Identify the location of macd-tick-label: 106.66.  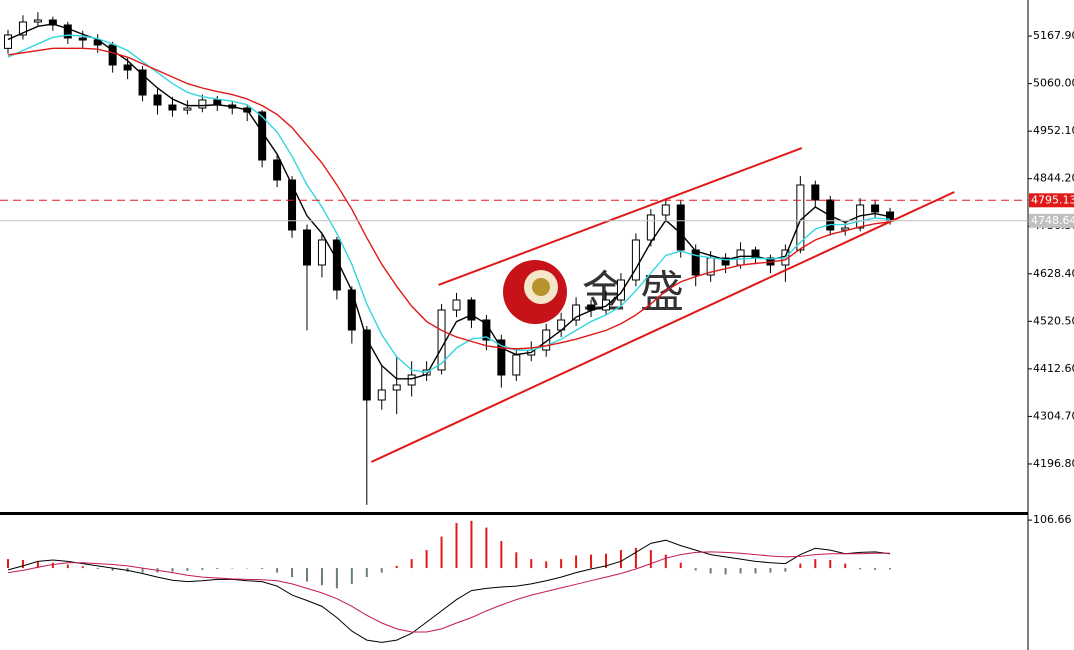
(1052, 519).